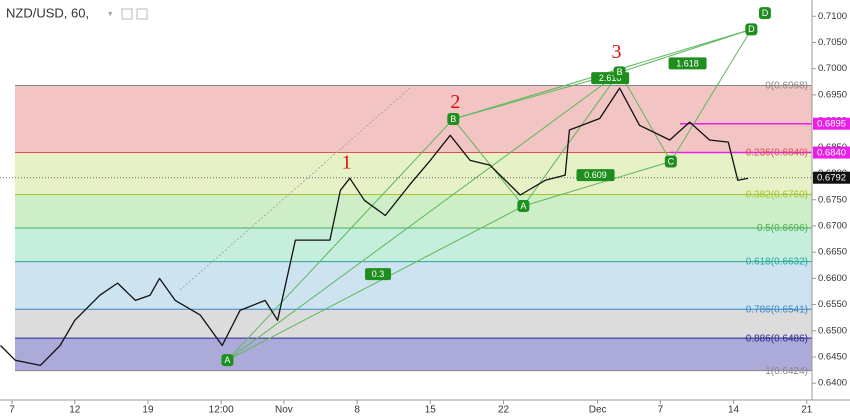 The width and height of the screenshot is (850, 417). What do you see at coordinates (832, 330) in the screenshot?
I see `y-tick-label: 0.6500` at bounding box center [832, 330].